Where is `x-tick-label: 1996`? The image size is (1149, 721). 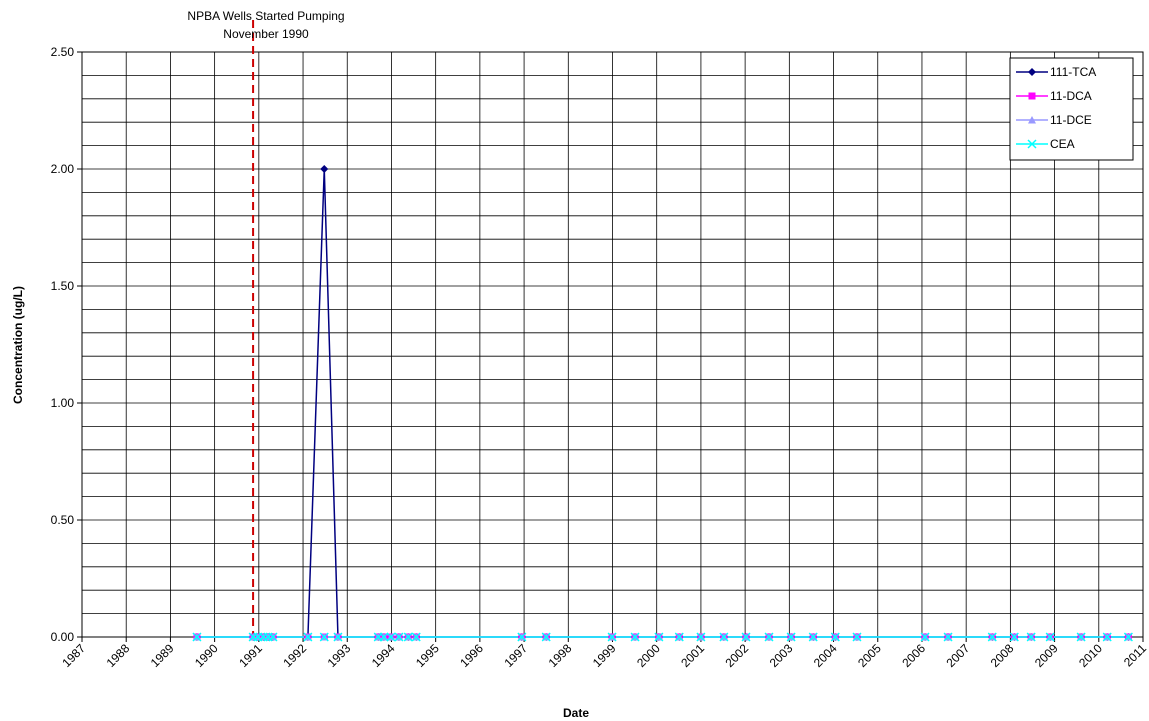 x-tick-label: 1996 is located at coordinates (471, 655).